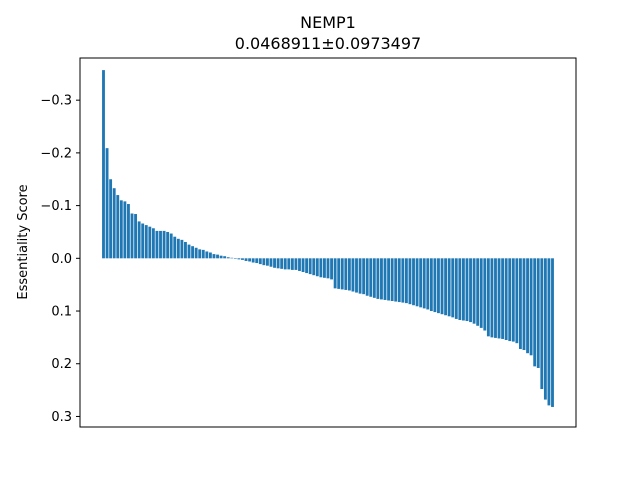  What do you see at coordinates (23, 241) in the screenshot?
I see `y-axis-label: Essentiality Score` at bounding box center [23, 241].